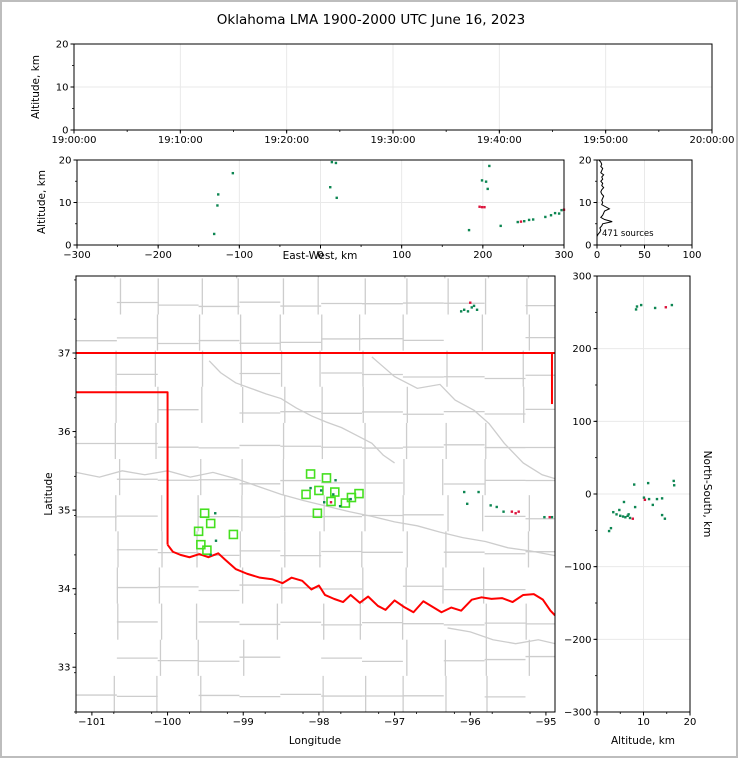 The width and height of the screenshot is (738, 758). I want to click on x-tick-label: 19:10:00, so click(180, 140).